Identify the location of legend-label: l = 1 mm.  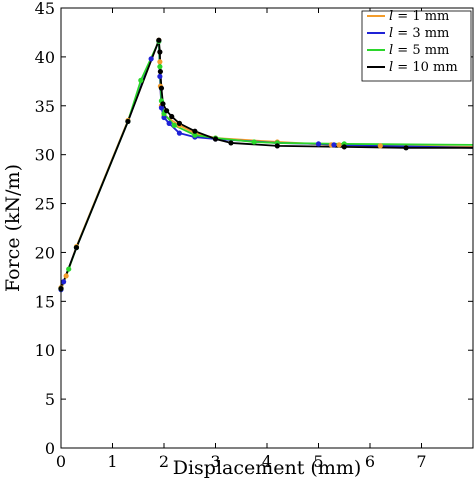
(419, 16).